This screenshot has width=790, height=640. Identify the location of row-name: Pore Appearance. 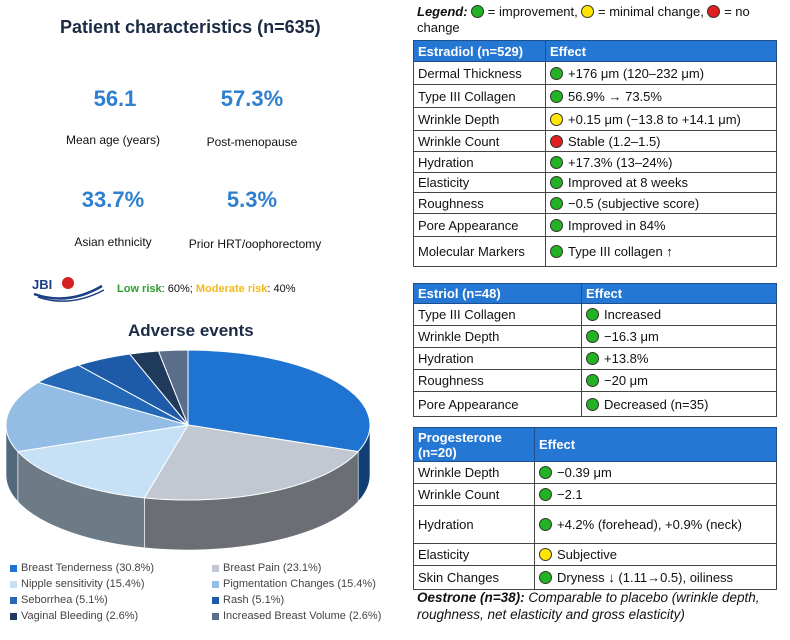
(479, 225).